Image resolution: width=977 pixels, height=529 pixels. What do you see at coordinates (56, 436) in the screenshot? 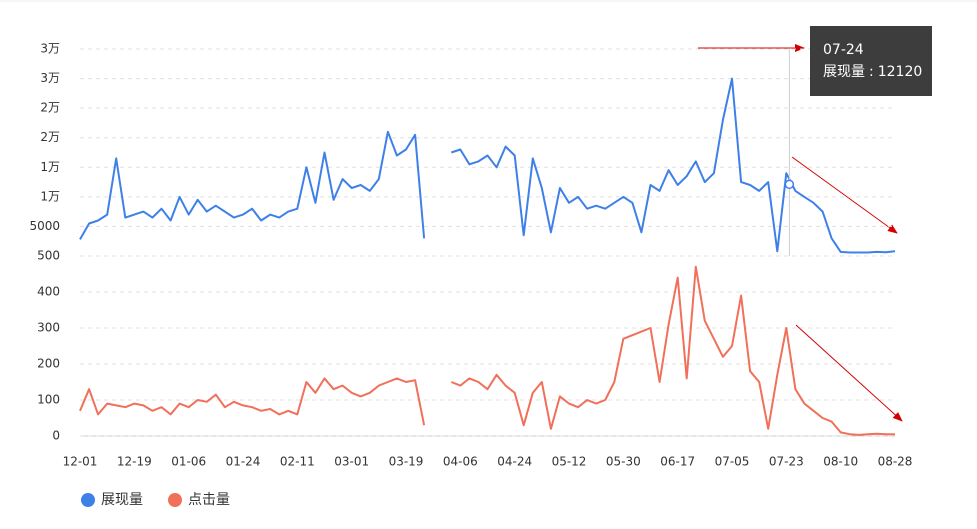
I see `y-tick-label: 0` at bounding box center [56, 436].